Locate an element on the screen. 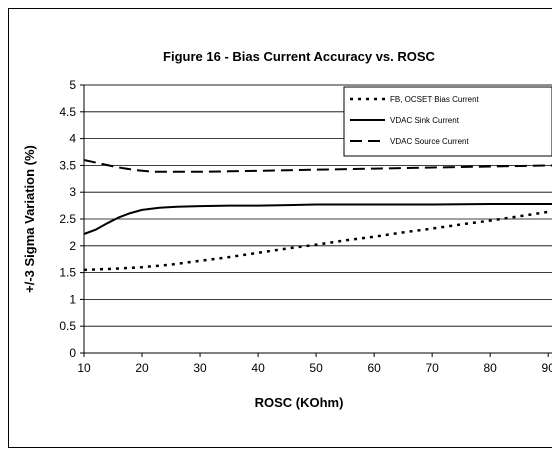 This screenshot has width=552, height=449. y-tick-label: 4.5 is located at coordinates (67, 112).